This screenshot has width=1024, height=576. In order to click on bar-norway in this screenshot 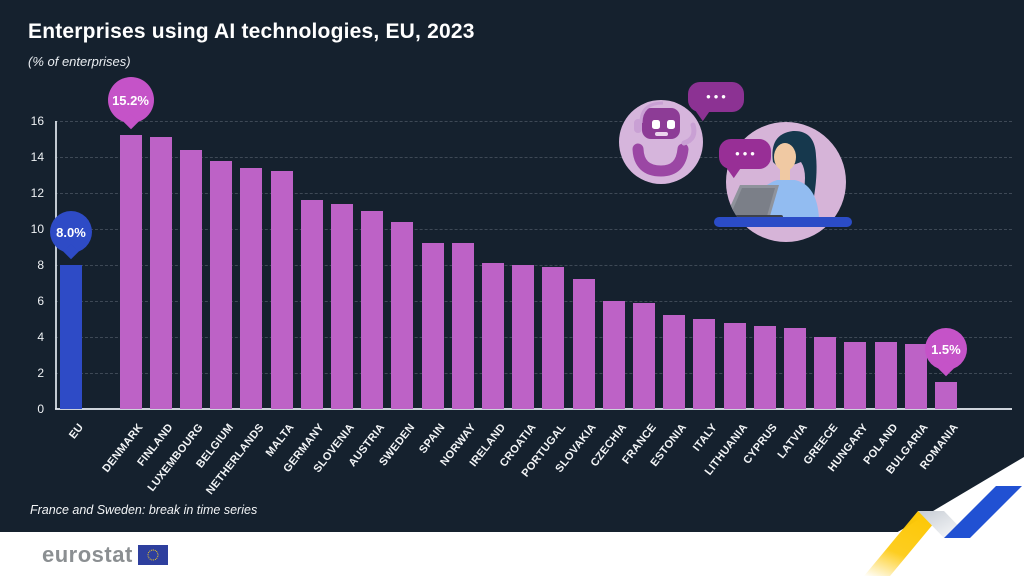, I will do `click(462, 326)`.